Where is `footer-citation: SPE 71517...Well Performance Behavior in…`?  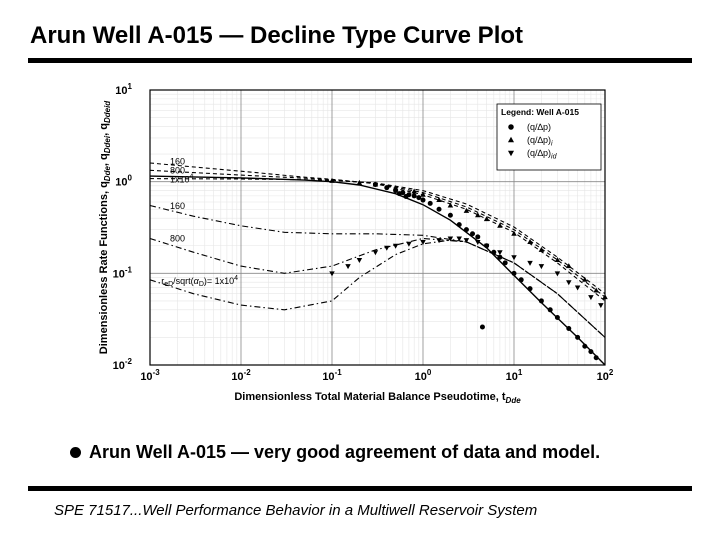
footer-citation: SPE 71517...Well Performance Behavior in… is located at coordinates (296, 510).